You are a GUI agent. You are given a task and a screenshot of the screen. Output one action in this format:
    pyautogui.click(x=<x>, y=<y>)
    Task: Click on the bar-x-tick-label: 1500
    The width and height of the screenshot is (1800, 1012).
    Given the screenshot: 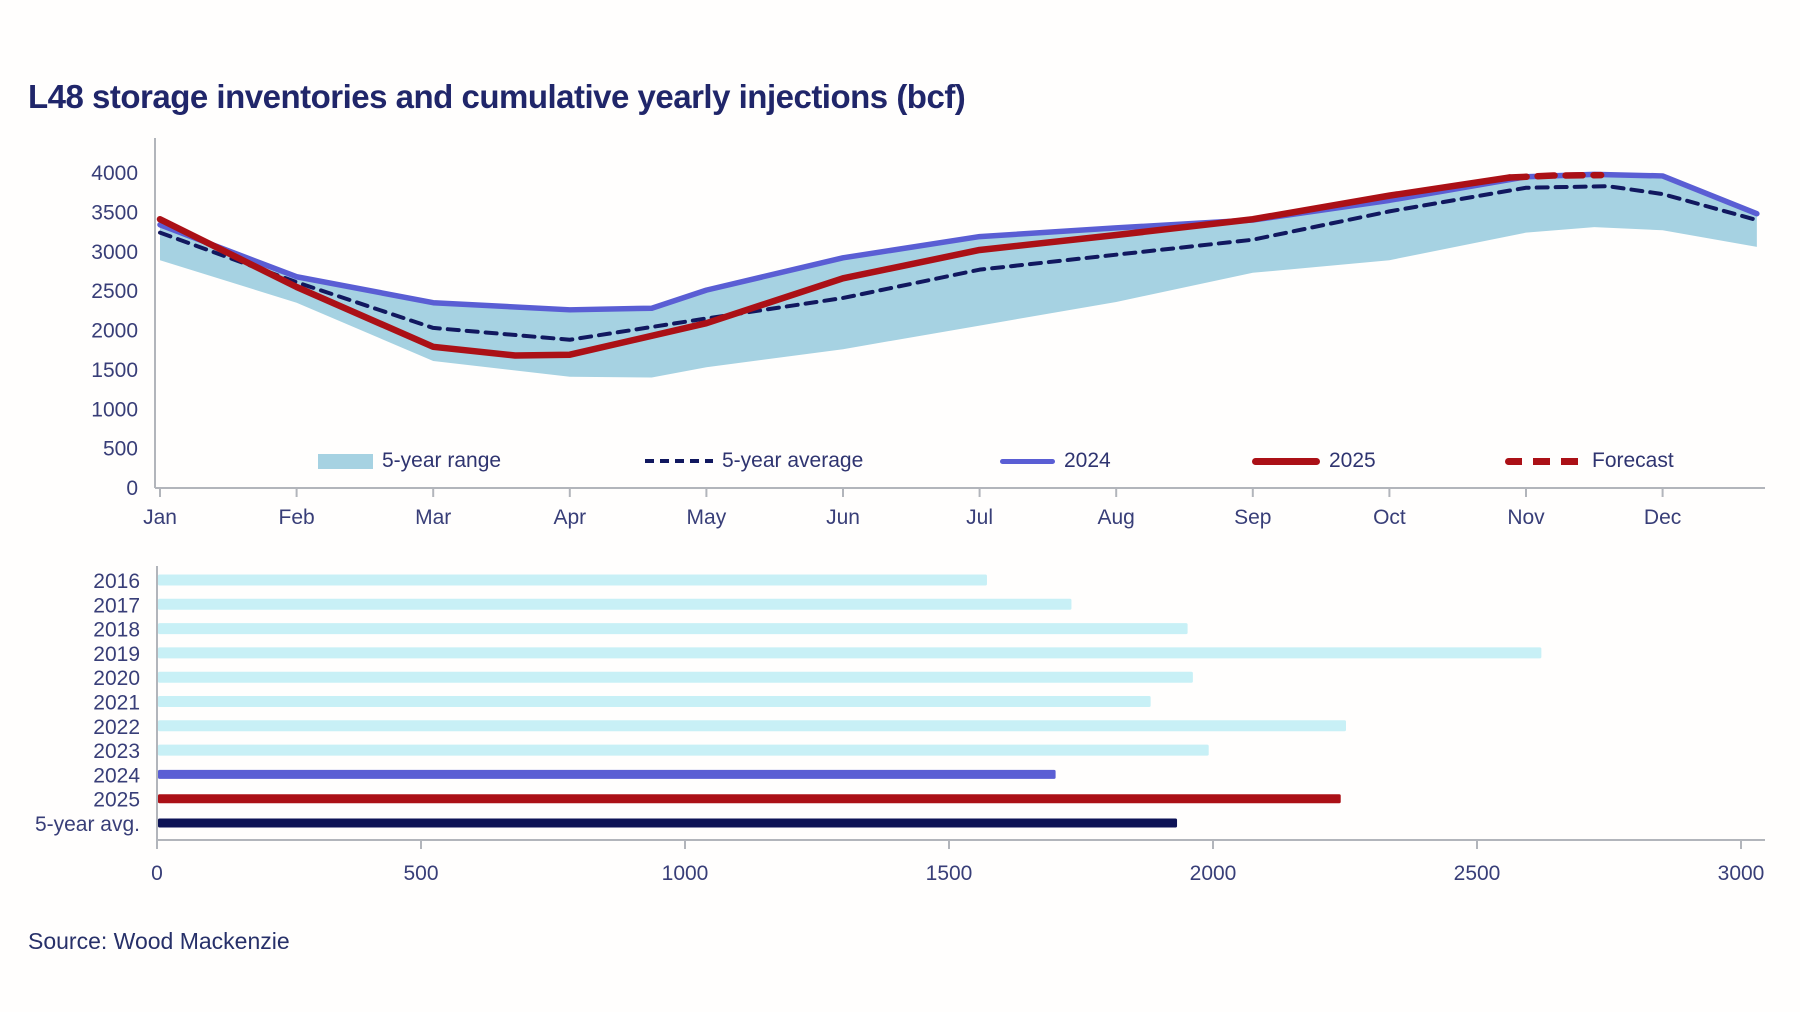 What is the action you would take?
    pyautogui.click(x=949, y=873)
    